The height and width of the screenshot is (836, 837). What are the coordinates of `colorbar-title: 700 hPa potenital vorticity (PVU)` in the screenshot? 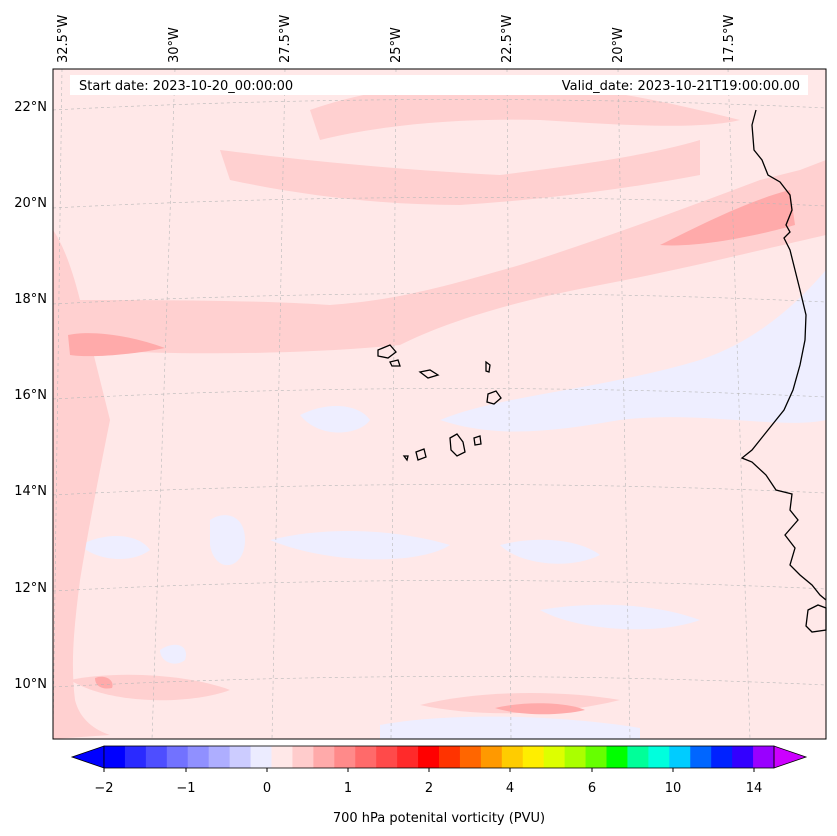 It's located at (439, 818).